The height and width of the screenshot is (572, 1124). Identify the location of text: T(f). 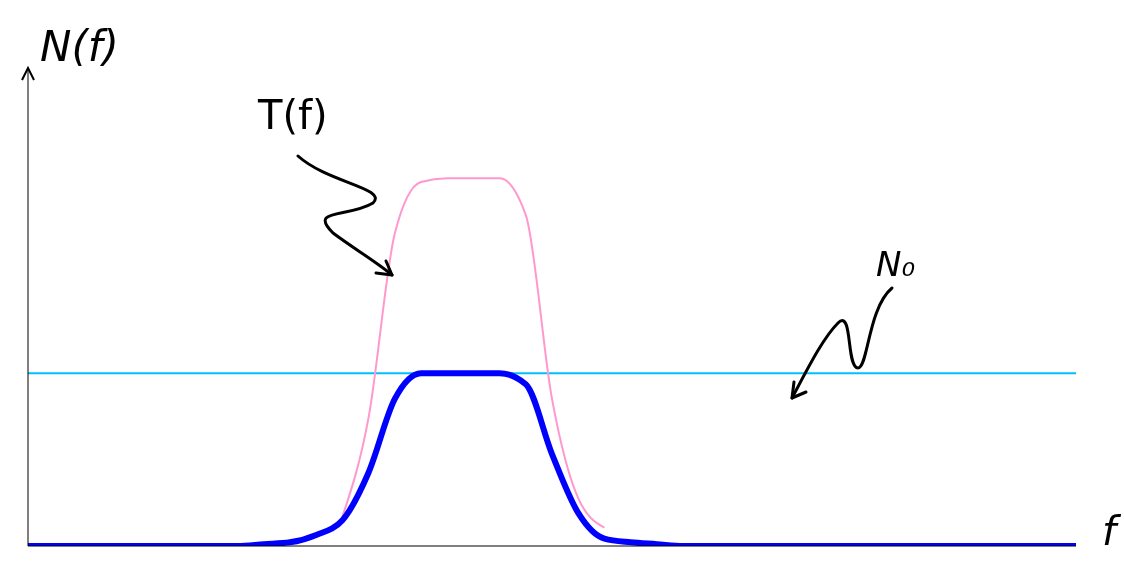
(293, 115).